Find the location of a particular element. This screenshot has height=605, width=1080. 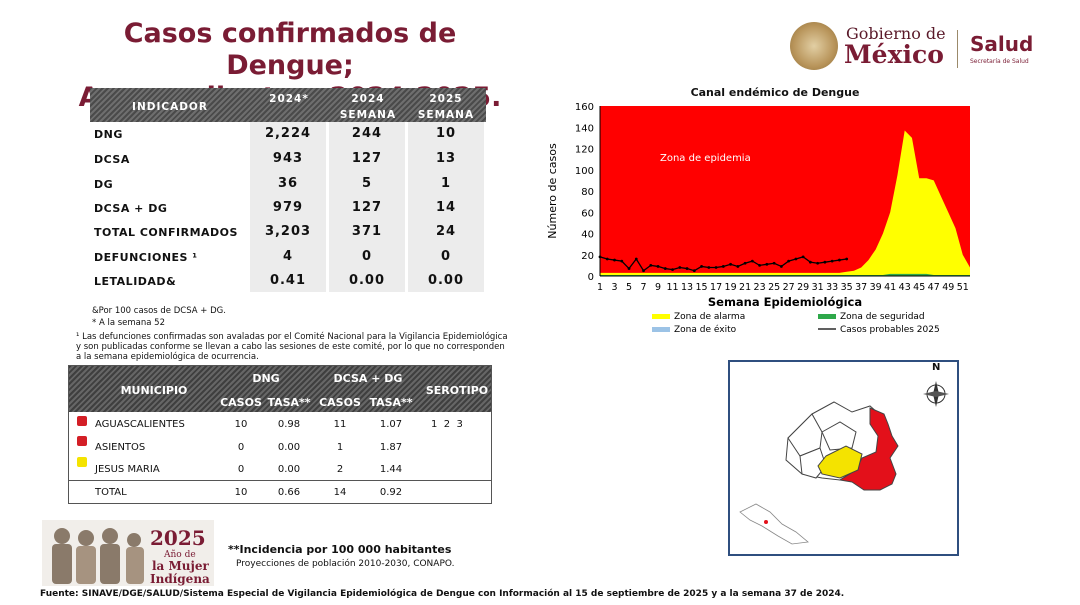

cell: 1.07 is located at coordinates (391, 424).